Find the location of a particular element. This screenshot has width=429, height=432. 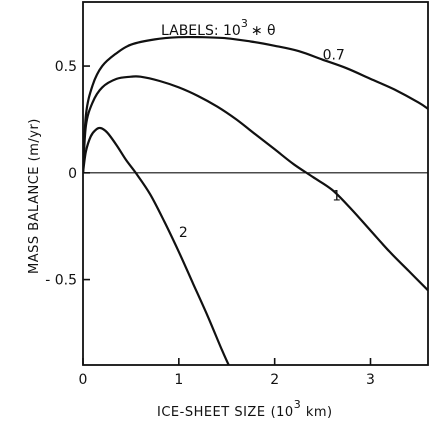

y-tick-label: - 0.5 is located at coordinates (61, 281).